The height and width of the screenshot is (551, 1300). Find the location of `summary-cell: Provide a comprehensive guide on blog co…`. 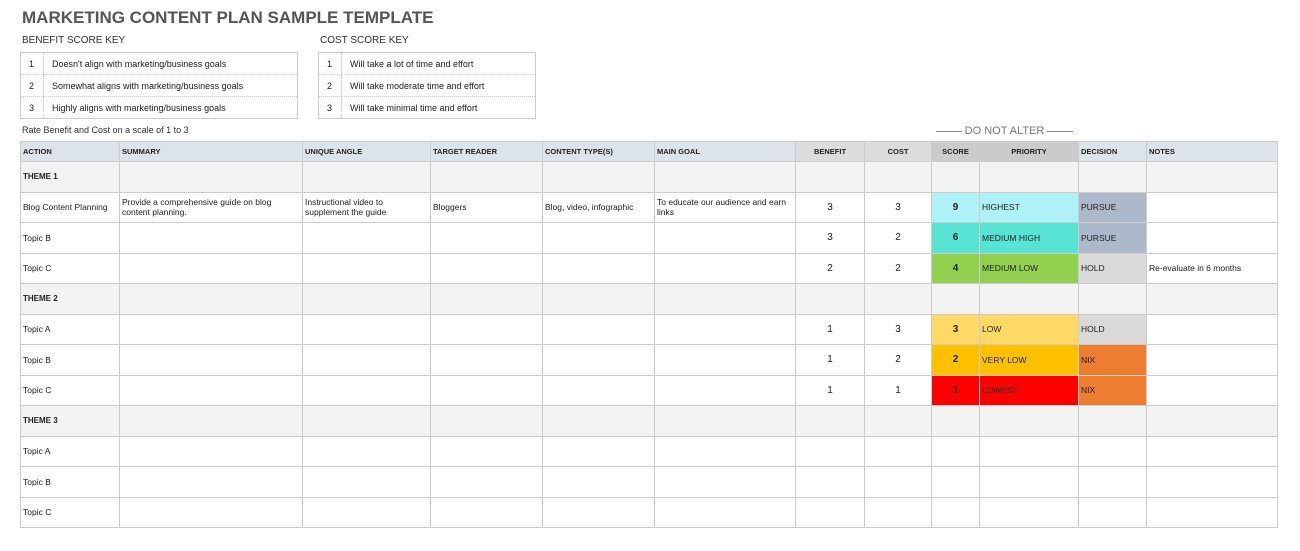

summary-cell: Provide a comprehensive guide on blog co… is located at coordinates (211, 207).